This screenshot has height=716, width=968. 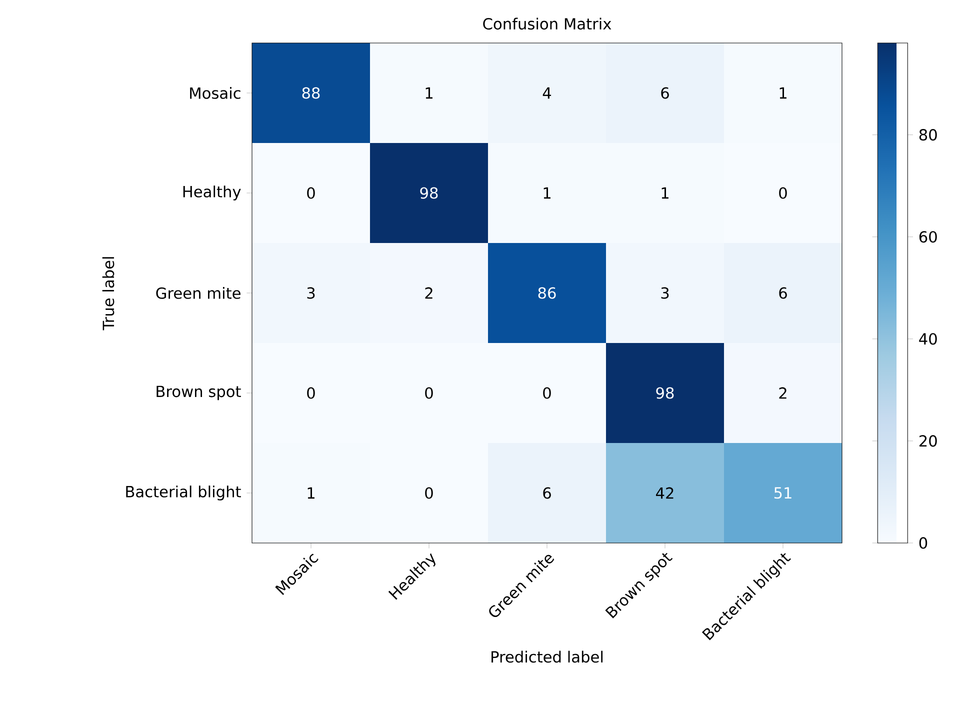 I want to click on data-label: 88, so click(x=311, y=93).